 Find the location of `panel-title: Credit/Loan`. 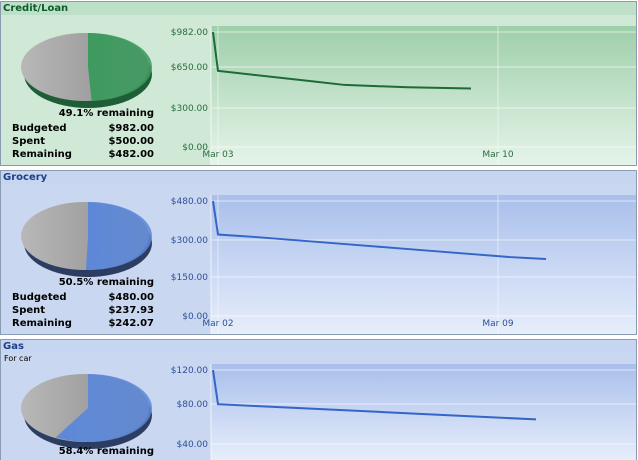

panel-title: Credit/Loan is located at coordinates (318, 8).